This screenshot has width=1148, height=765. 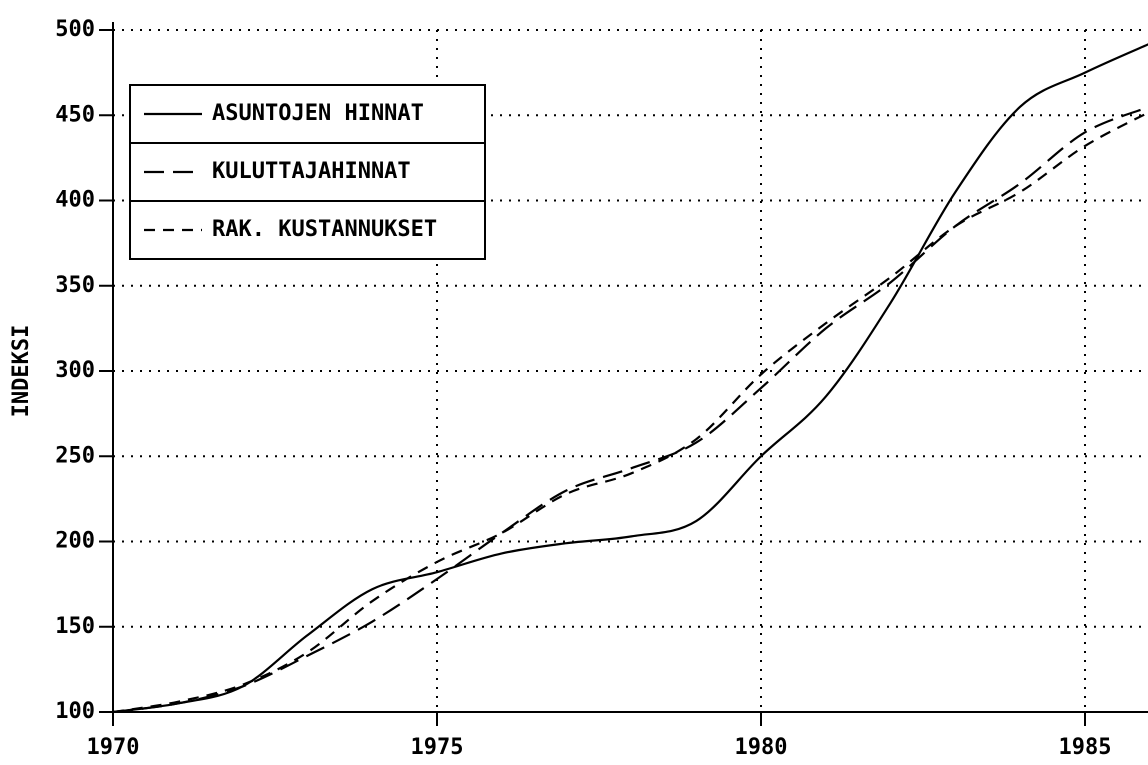 What do you see at coordinates (437, 747) in the screenshot?
I see `x-tick-label: 1975` at bounding box center [437, 747].